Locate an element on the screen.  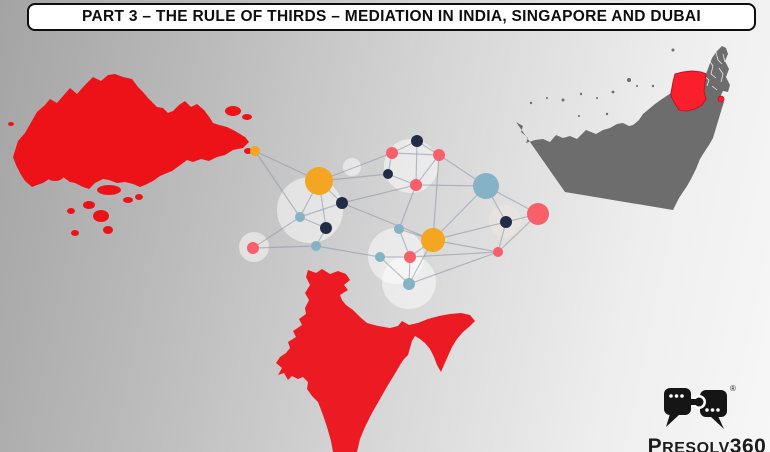
india-silhouette is located at coordinates (375, 360).